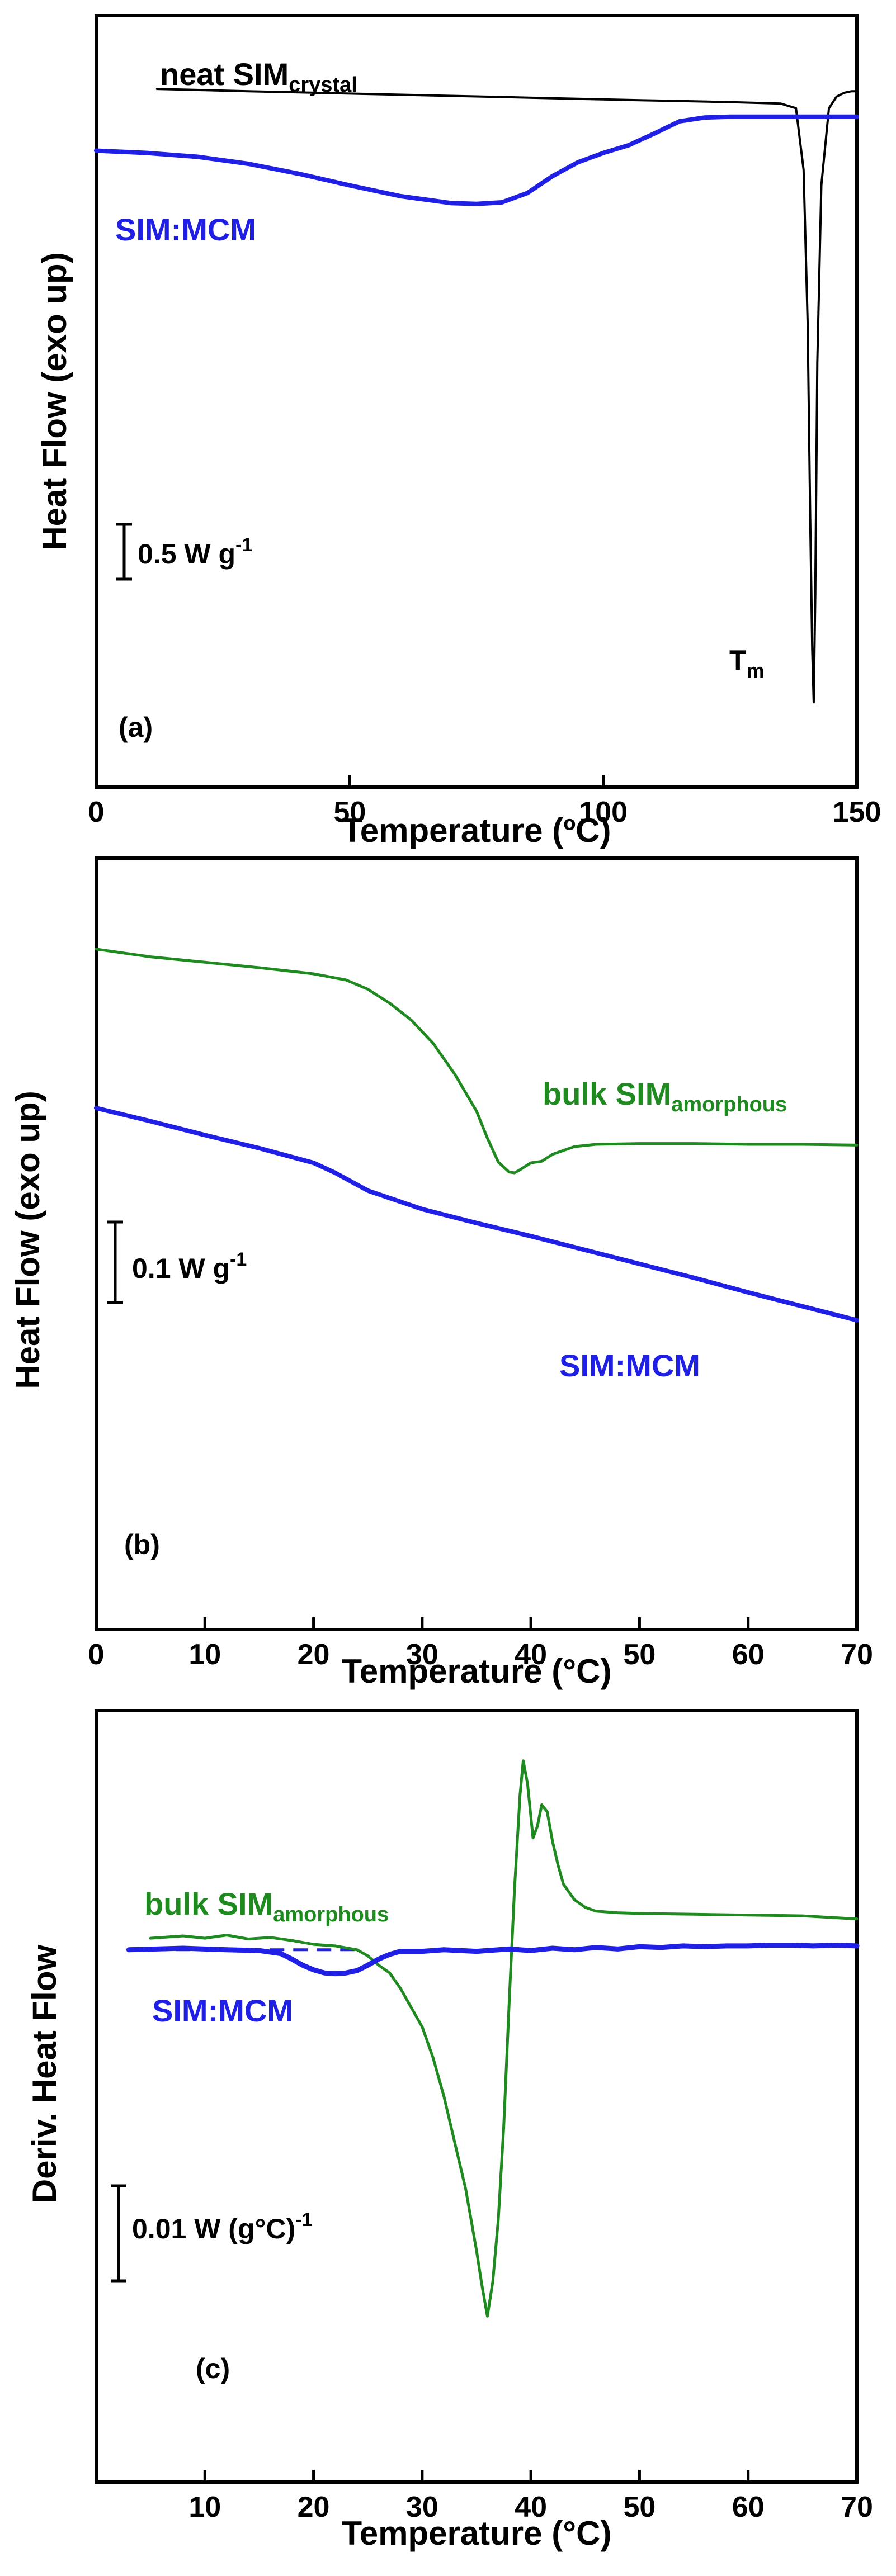 This screenshot has width=896, height=2576. What do you see at coordinates (422, 2507) in the screenshot?
I see `panel-c-x-tick-label: 30` at bounding box center [422, 2507].